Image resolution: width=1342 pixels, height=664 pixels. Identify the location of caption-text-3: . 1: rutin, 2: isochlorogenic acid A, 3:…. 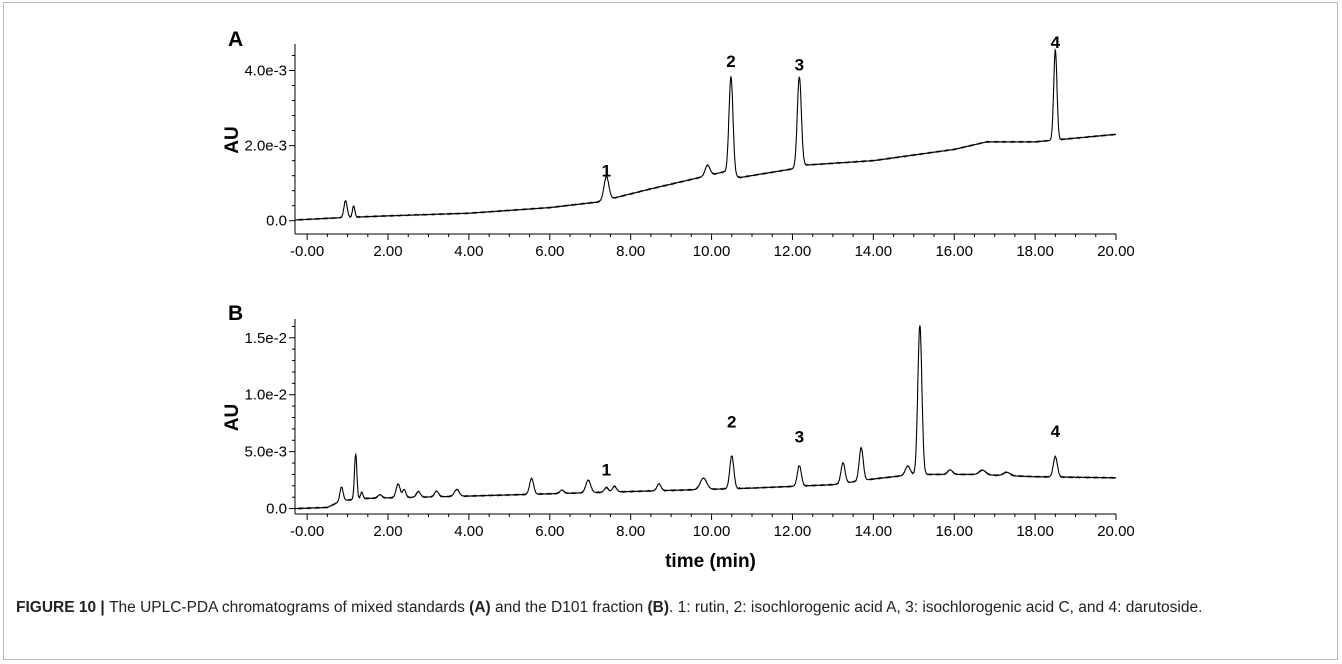
(936, 607).